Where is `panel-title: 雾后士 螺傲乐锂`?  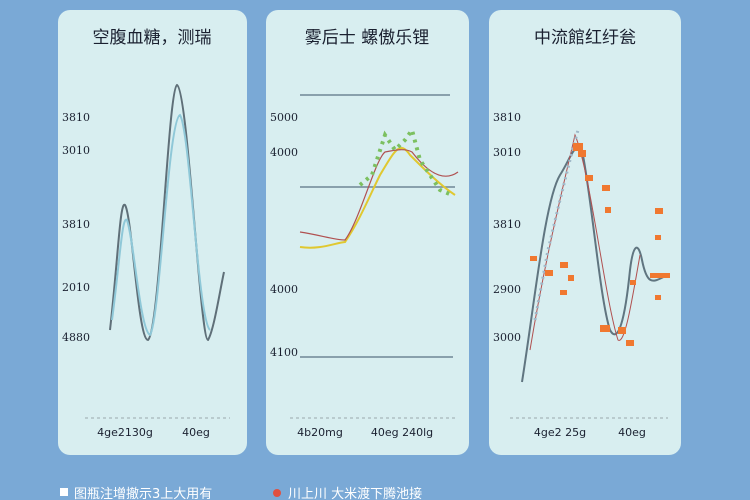 panel-title: 雾后士 螺傲乐锂 is located at coordinates (367, 38).